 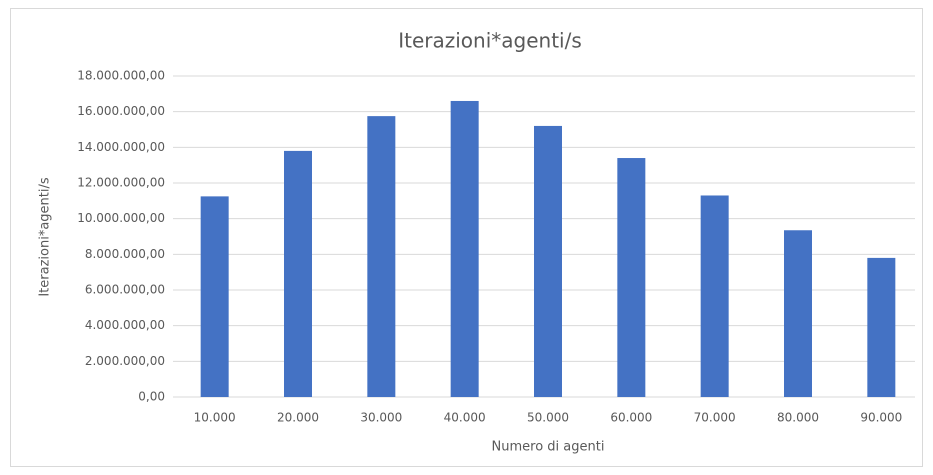 I want to click on x-tick-label: 30.000, so click(x=381, y=418).